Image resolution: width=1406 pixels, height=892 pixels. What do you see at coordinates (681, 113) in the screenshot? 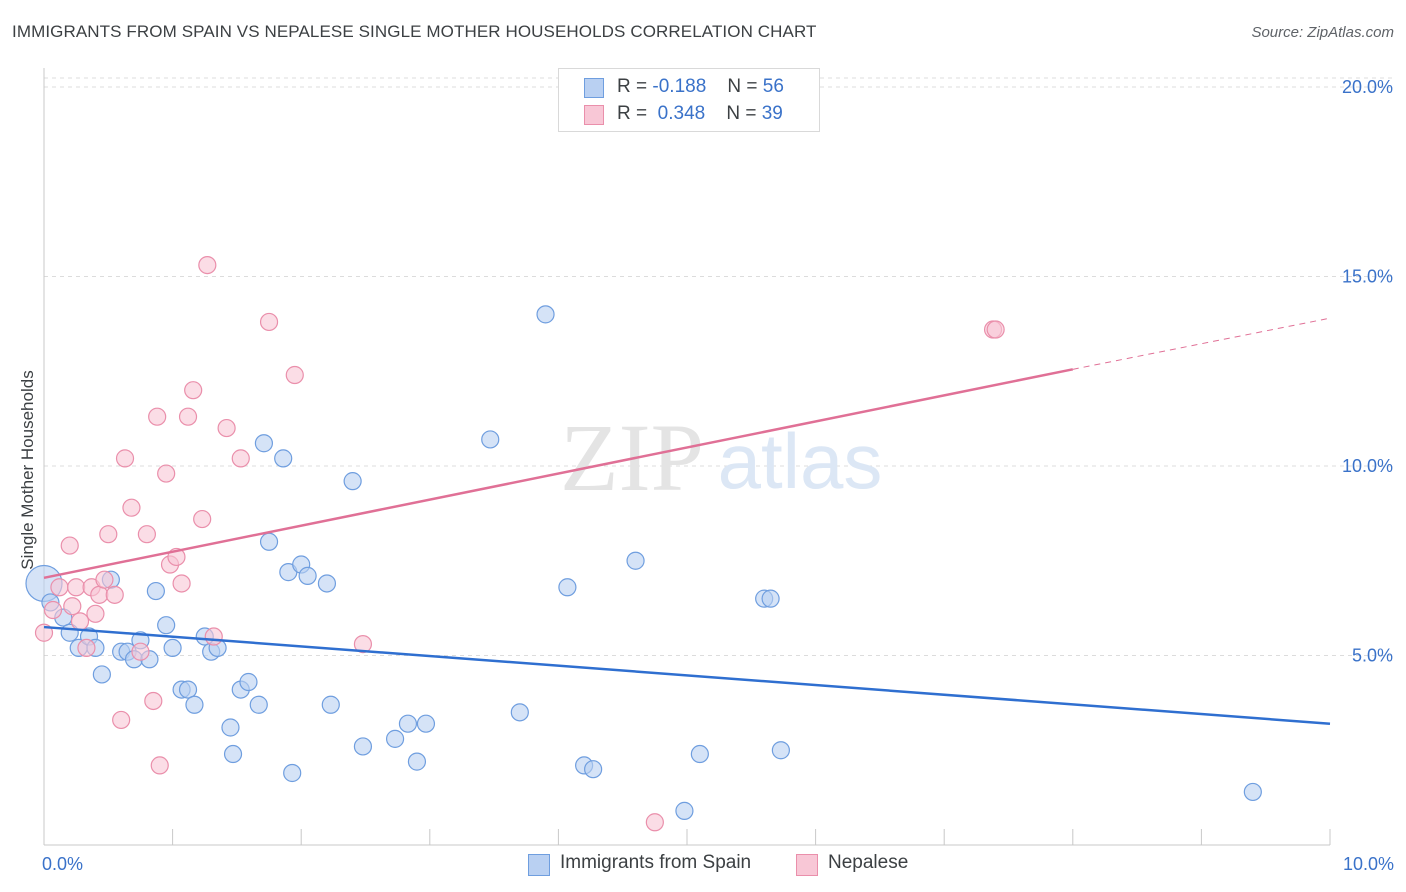
I see `legend-r-value: 0.348` at bounding box center [681, 113].